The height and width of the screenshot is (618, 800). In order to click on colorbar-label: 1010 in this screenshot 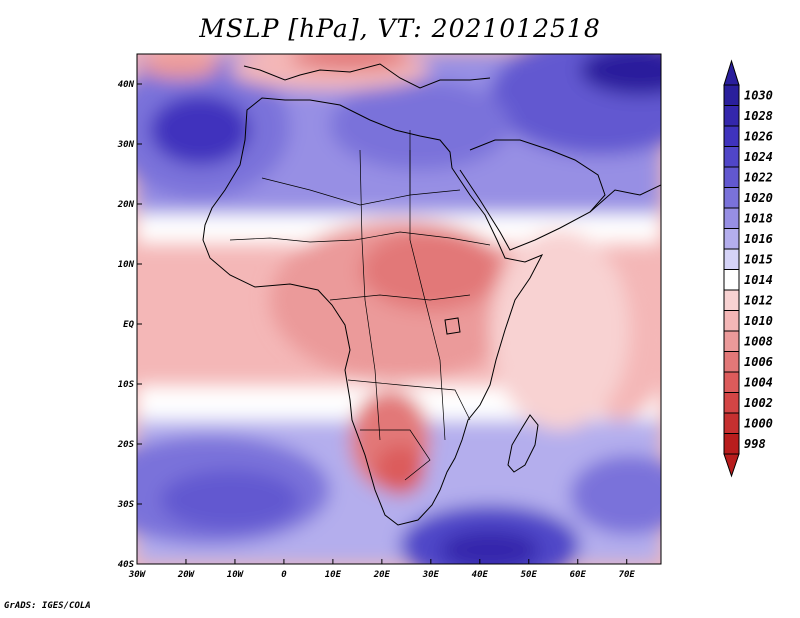, I will do `click(758, 321)`.